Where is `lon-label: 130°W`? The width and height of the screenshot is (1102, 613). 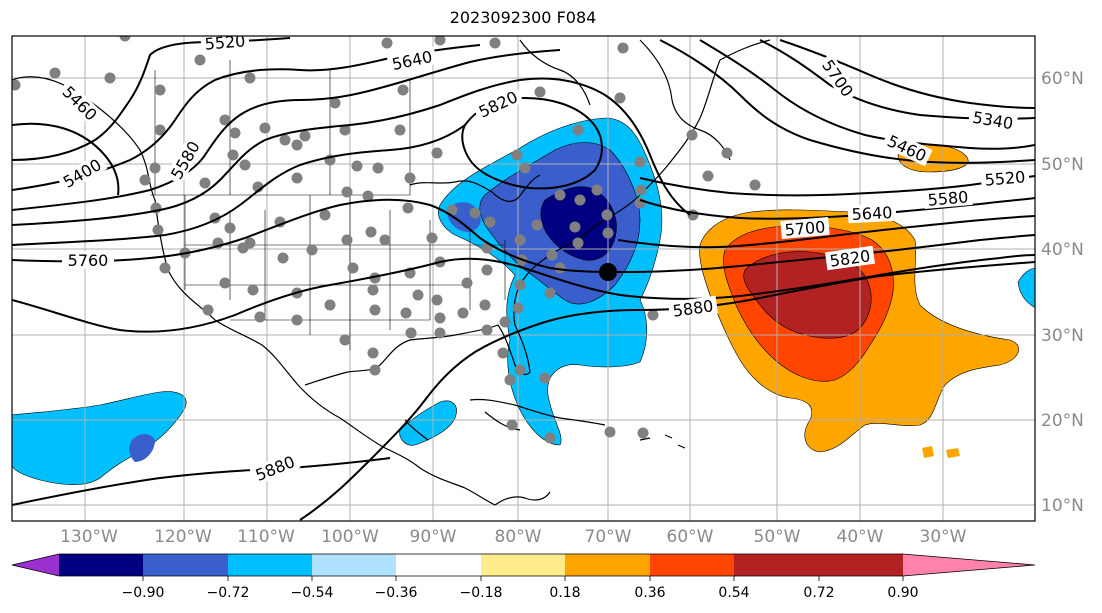 lon-label: 130°W is located at coordinates (89, 537).